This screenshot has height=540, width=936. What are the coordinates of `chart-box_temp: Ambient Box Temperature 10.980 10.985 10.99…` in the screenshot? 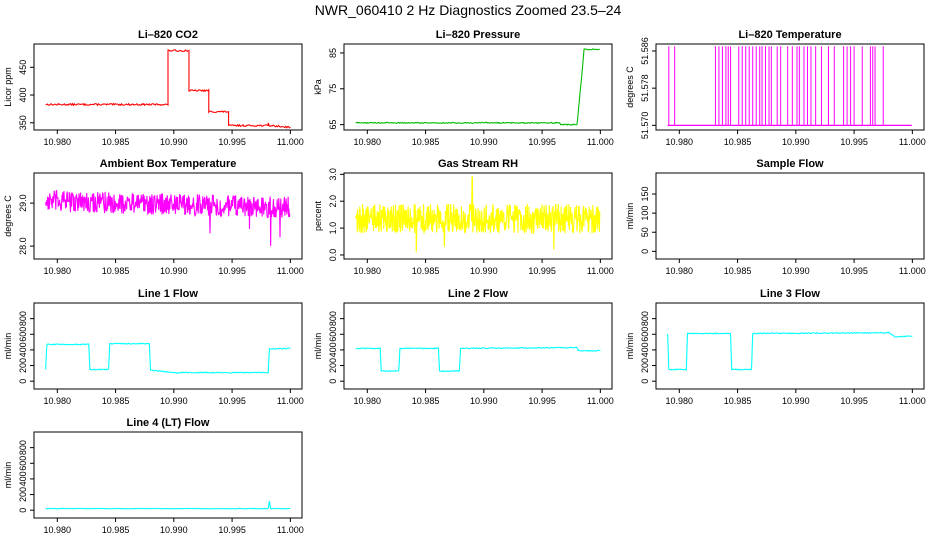 It's located at (153, 217).